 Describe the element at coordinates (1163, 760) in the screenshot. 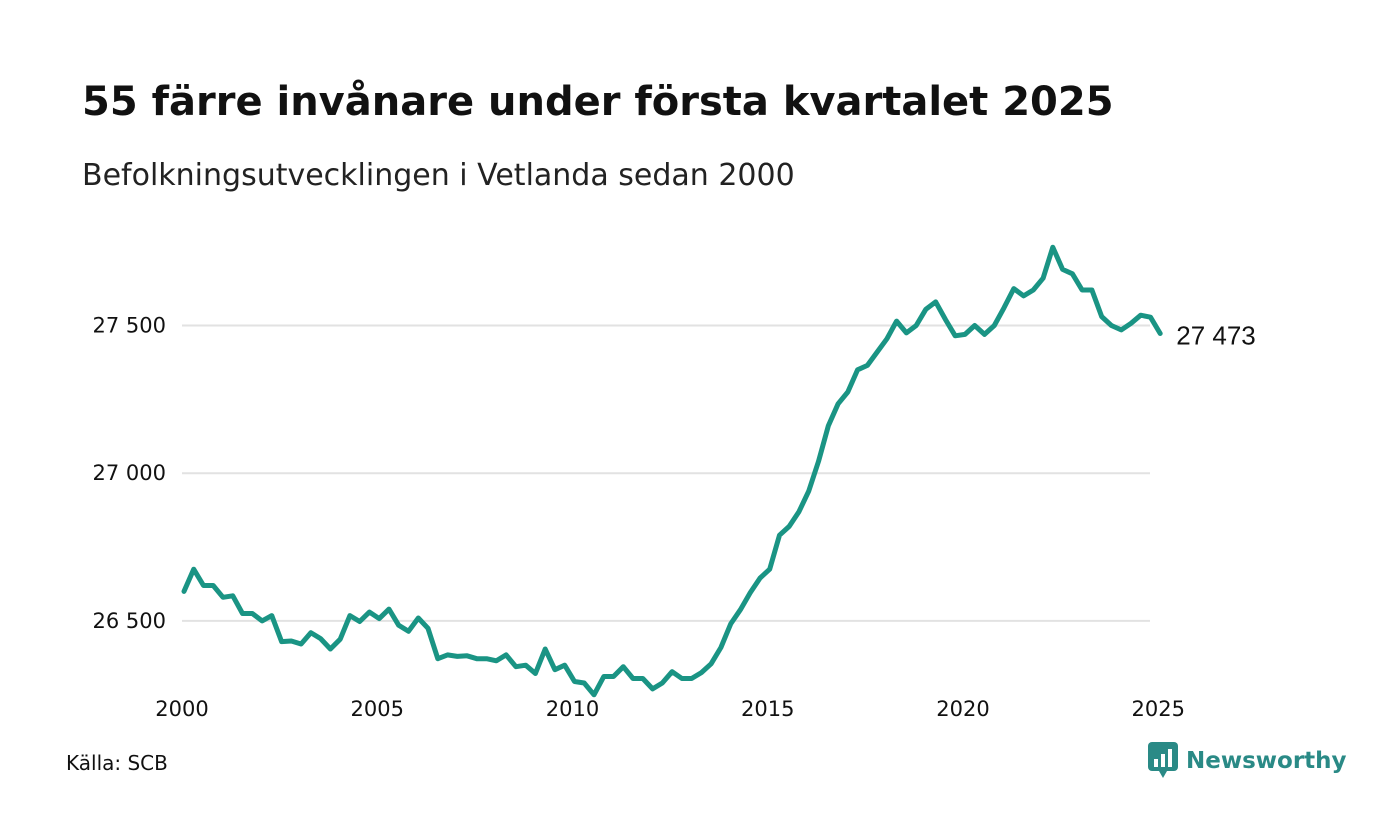

I see `newsworthy-logo-icon` at that location.